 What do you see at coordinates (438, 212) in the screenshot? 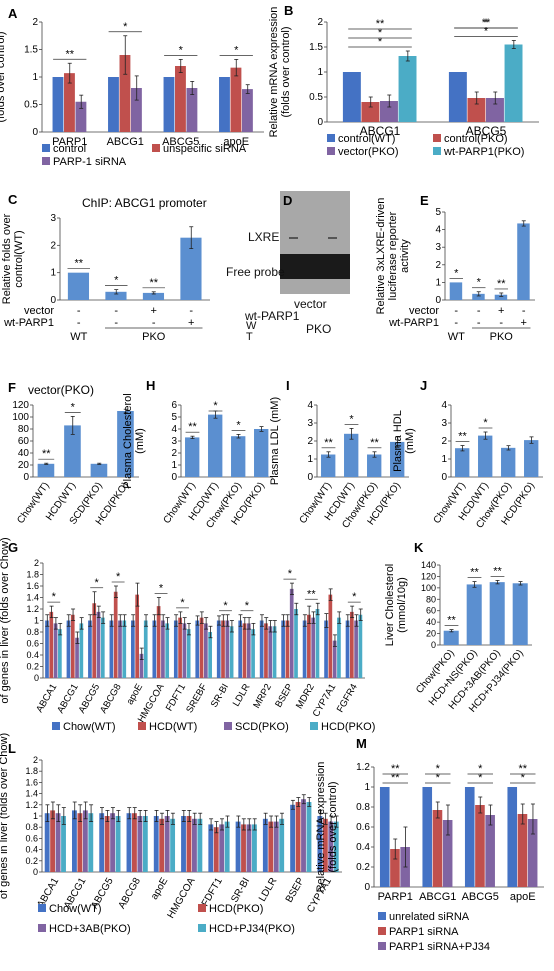
I see `y-tick-label: 5` at bounding box center [438, 212].